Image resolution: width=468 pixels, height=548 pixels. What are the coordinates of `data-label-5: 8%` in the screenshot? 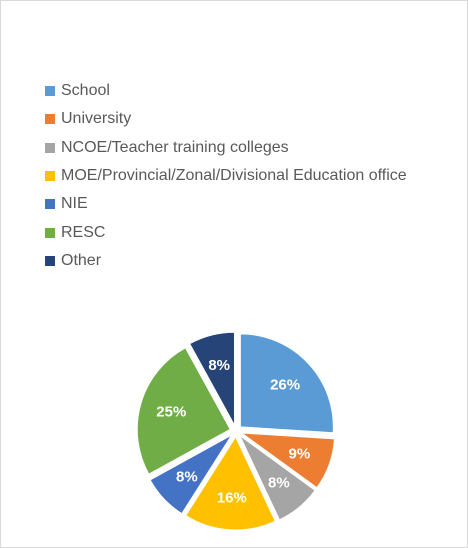 It's located at (187, 477).